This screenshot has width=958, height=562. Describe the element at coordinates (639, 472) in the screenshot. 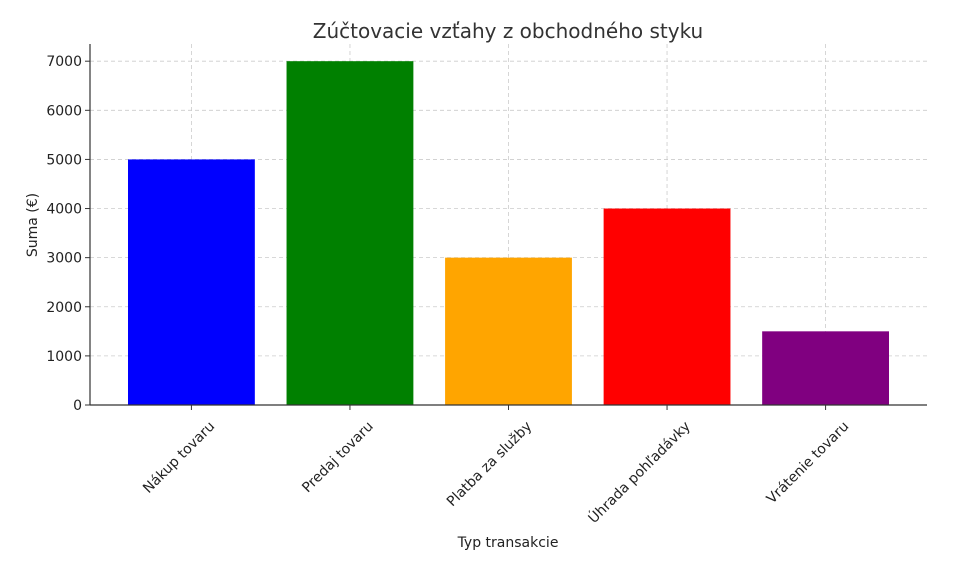

I see `x-tick-label: Úhrada pohľadávky` at that location.